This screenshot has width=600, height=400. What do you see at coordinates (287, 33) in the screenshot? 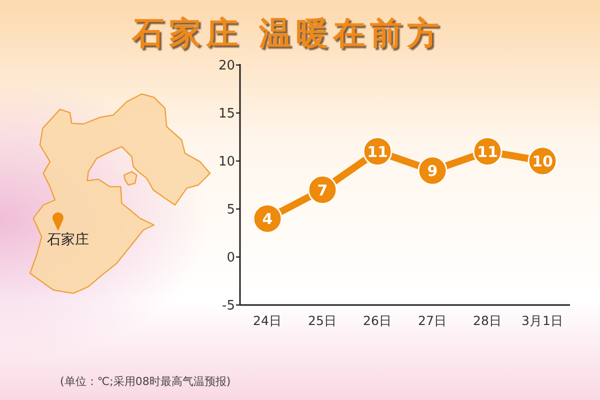
I see `chart-title: 石家庄 温暖在前方` at bounding box center [287, 33].